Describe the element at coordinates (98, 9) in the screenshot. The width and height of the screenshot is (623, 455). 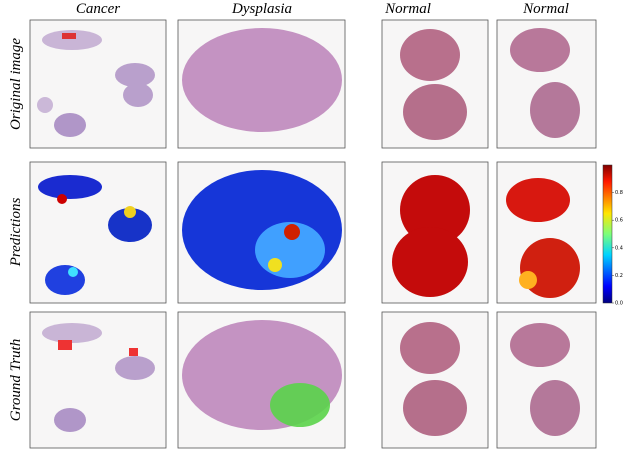
I see `column-title: Cancer` at that location.